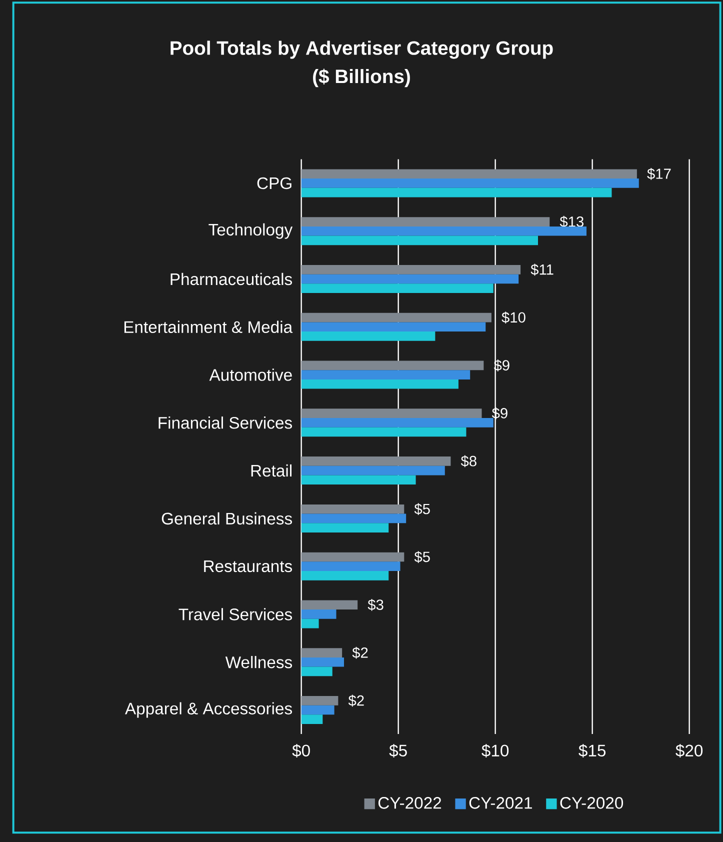 The image size is (723, 842). Describe the element at coordinates (250, 374) in the screenshot. I see `y-tick-label: Automotive` at that location.